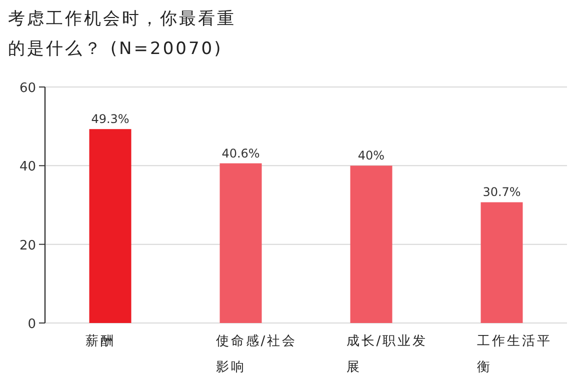 The height and width of the screenshot is (380, 580). I want to click on y-tick-label: 20, so click(27, 246).